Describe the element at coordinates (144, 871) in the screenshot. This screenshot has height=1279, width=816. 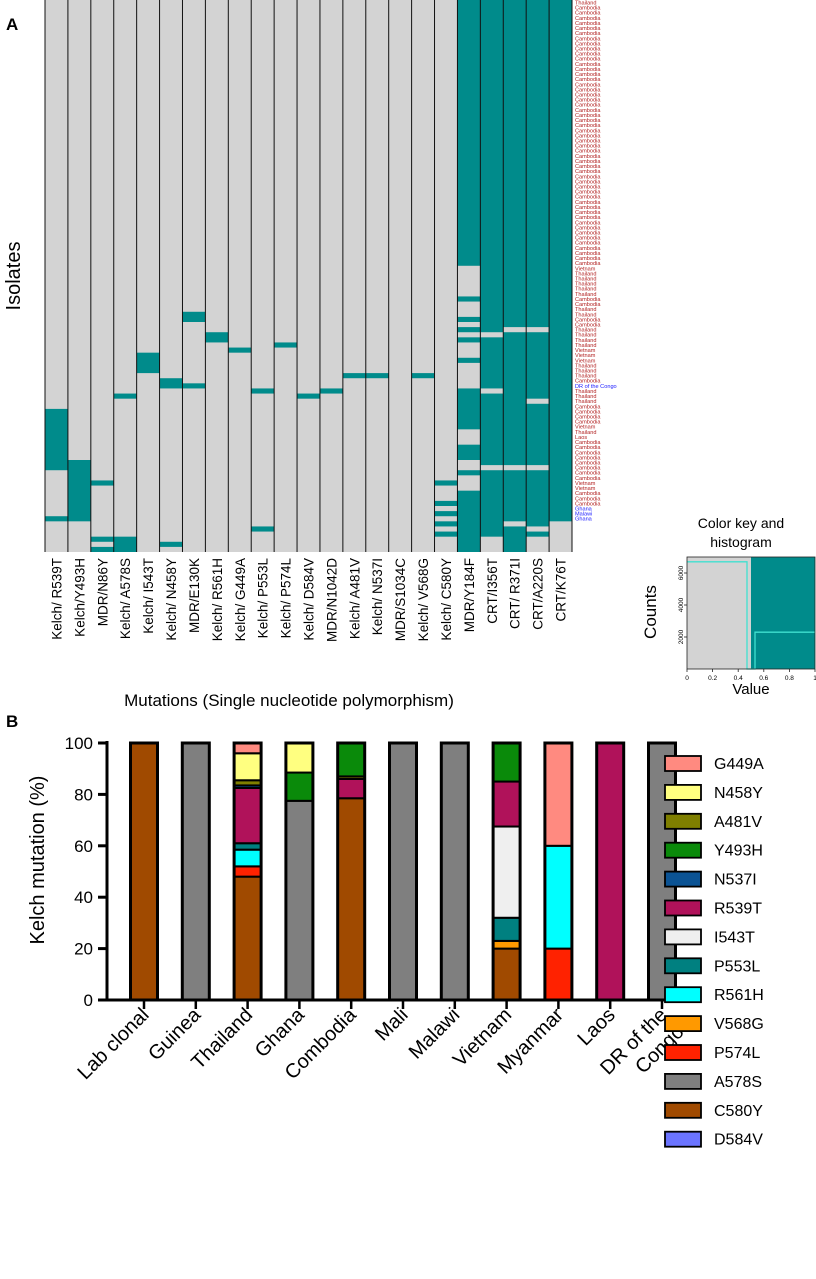
I see `bar-segment-lab-clonal-c580y` at that location.